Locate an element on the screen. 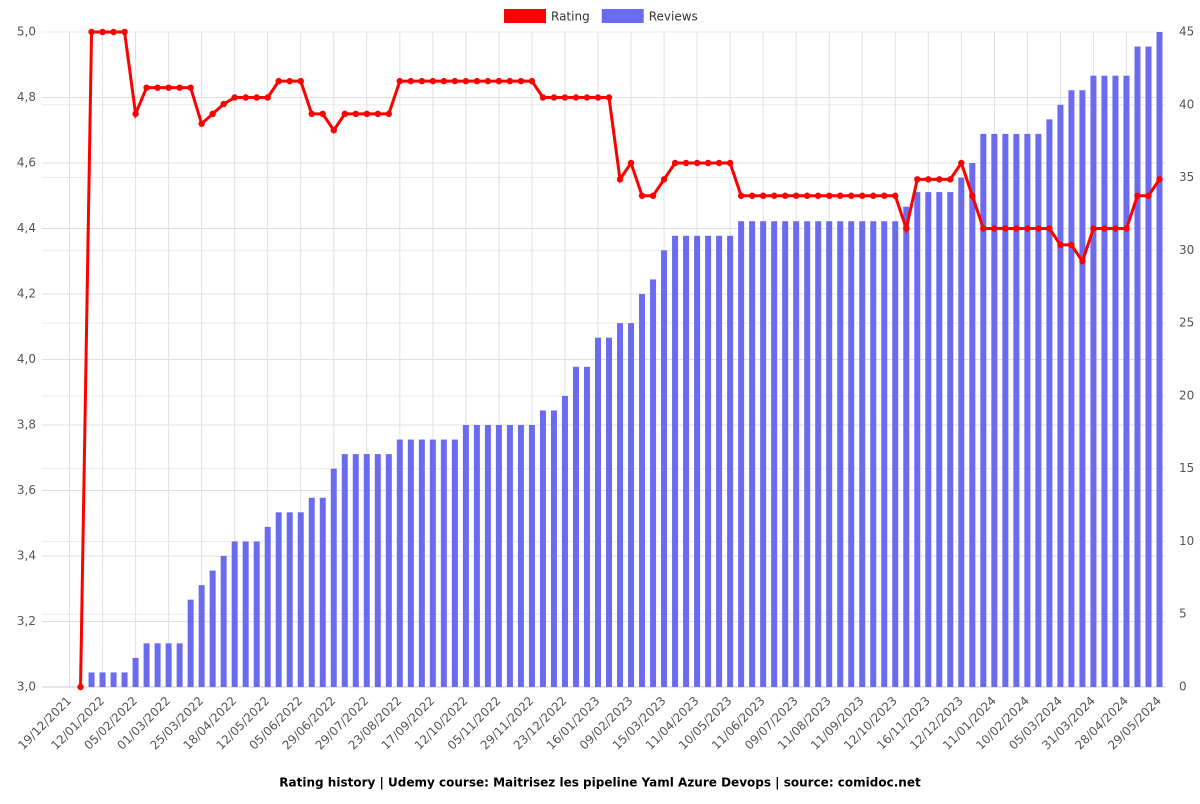 This screenshot has height=804, width=1200. y-tick-label: 5,0 is located at coordinates (26, 32).